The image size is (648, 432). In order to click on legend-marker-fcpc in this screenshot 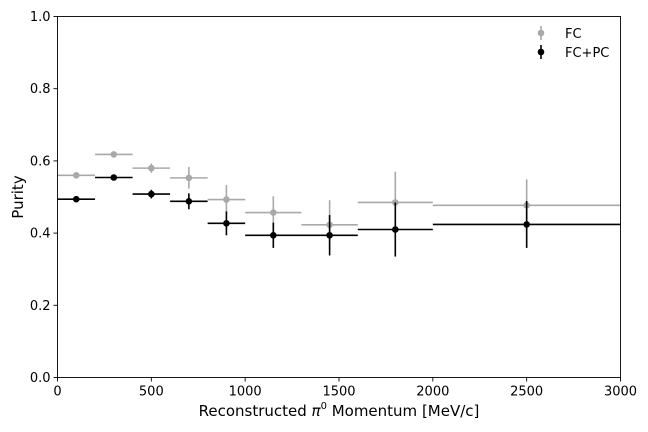, I will do `click(541, 52)`.